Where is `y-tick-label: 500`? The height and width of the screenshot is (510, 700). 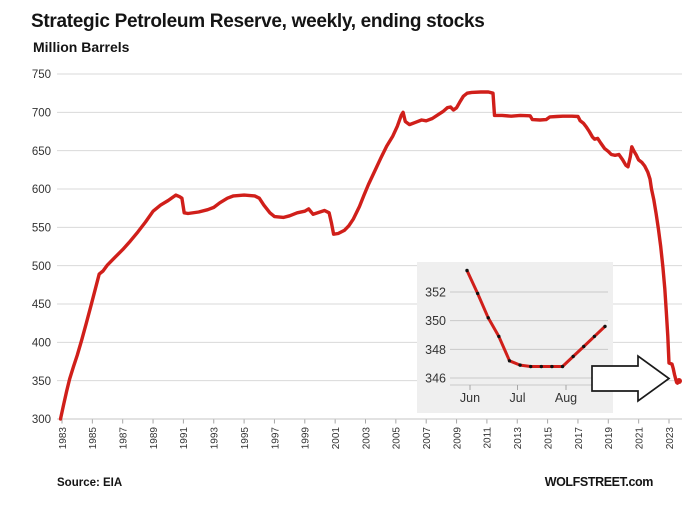
y-tick-label: 500 is located at coordinates (41, 267).